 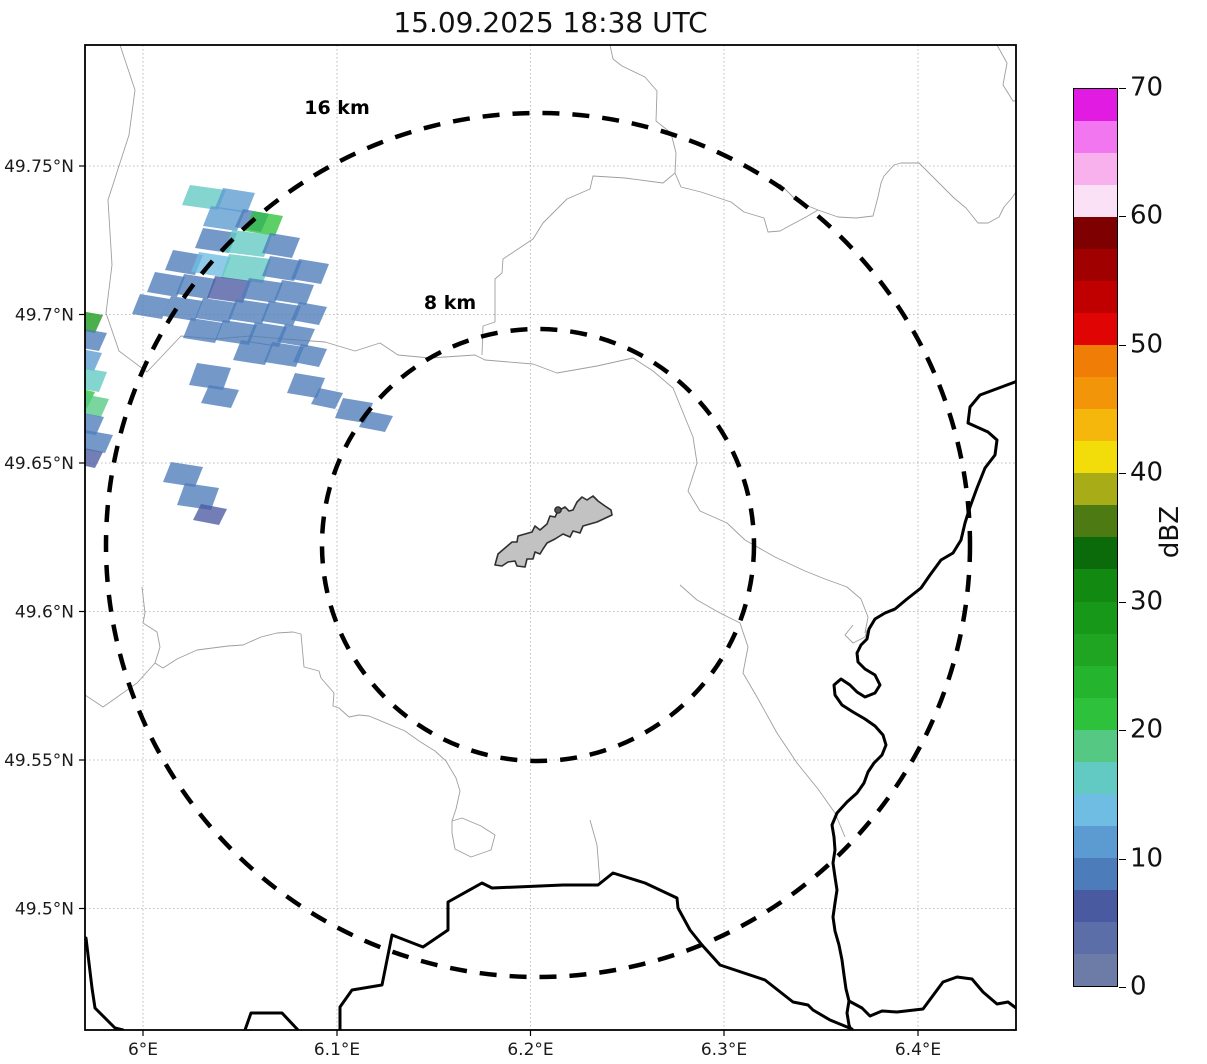 What do you see at coordinates (44, 910) in the screenshot?
I see `y-tick-label: 49.5°N` at bounding box center [44, 910].